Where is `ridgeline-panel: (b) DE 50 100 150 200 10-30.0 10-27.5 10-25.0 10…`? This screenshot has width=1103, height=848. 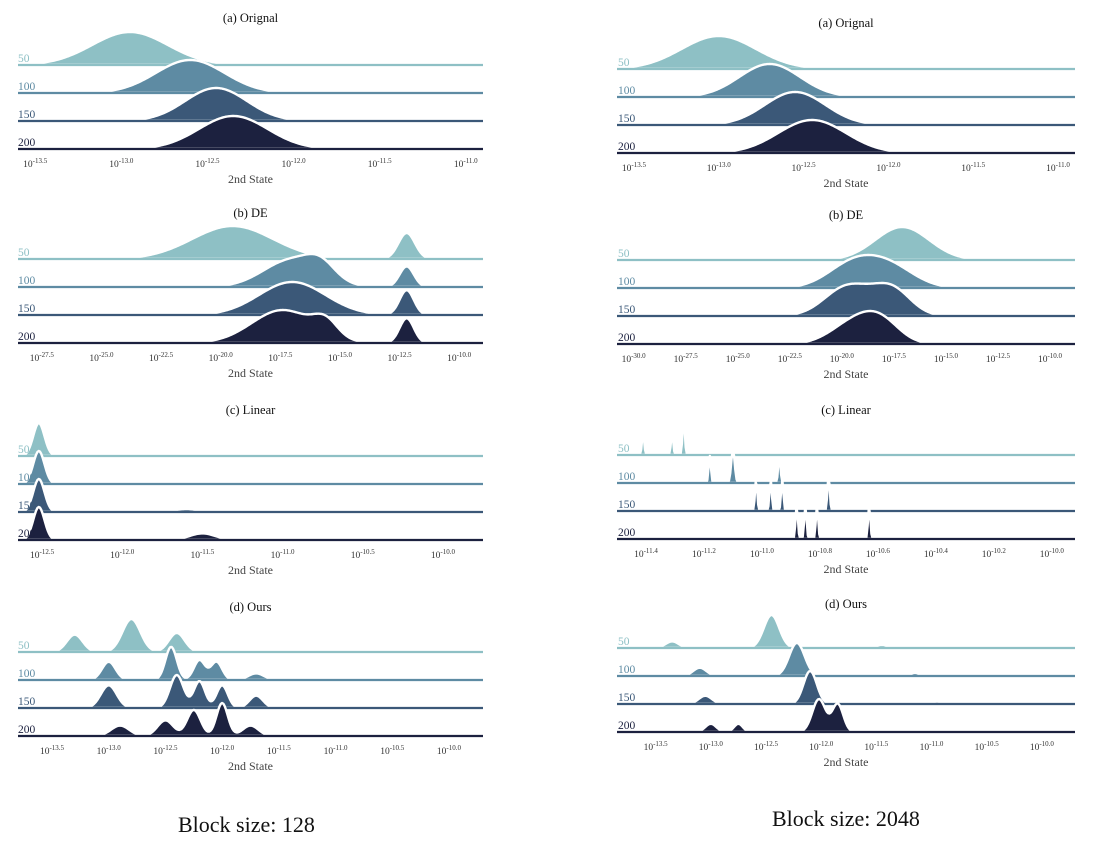 ridgeline-panel: (b) DE 50 100 150 200 10-30.0 10-27.5 10-25.0 10… is located at coordinates (846, 294).